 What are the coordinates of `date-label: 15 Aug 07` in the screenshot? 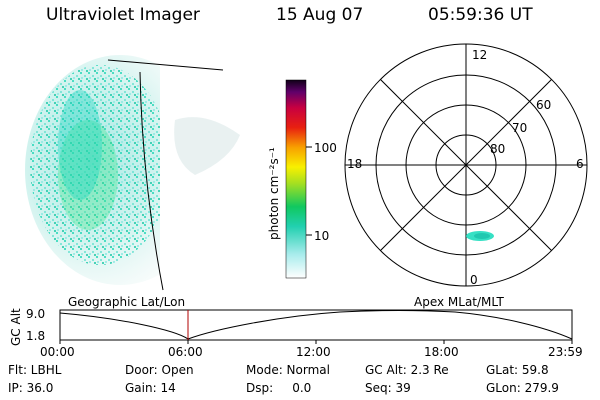 It's located at (320, 15).